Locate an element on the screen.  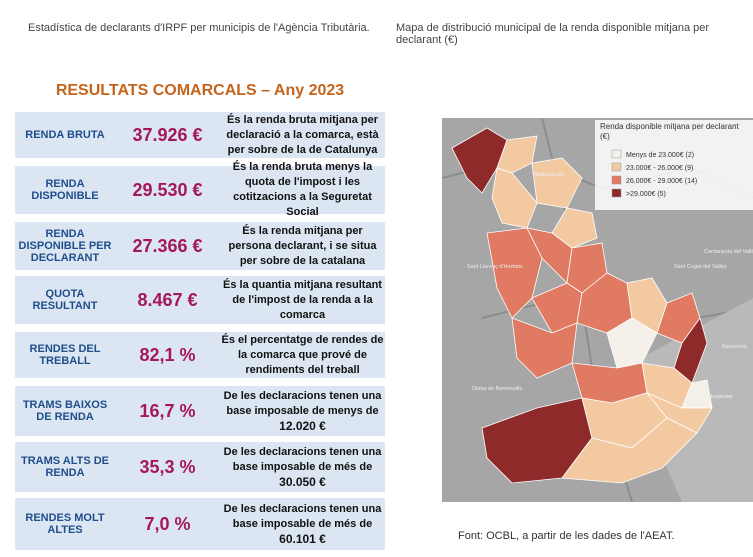
place-label: Olesa de Bonesvalls is located at coordinates (497, 389).